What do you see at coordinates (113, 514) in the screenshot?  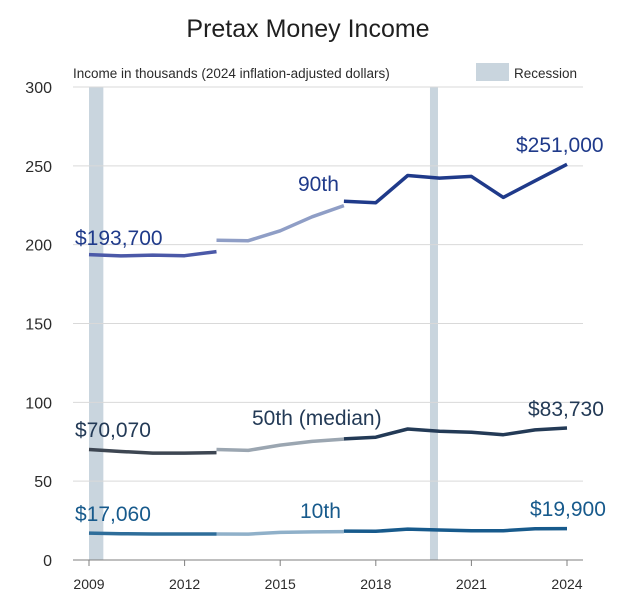 I see `series-start-label: $17,060` at bounding box center [113, 514].